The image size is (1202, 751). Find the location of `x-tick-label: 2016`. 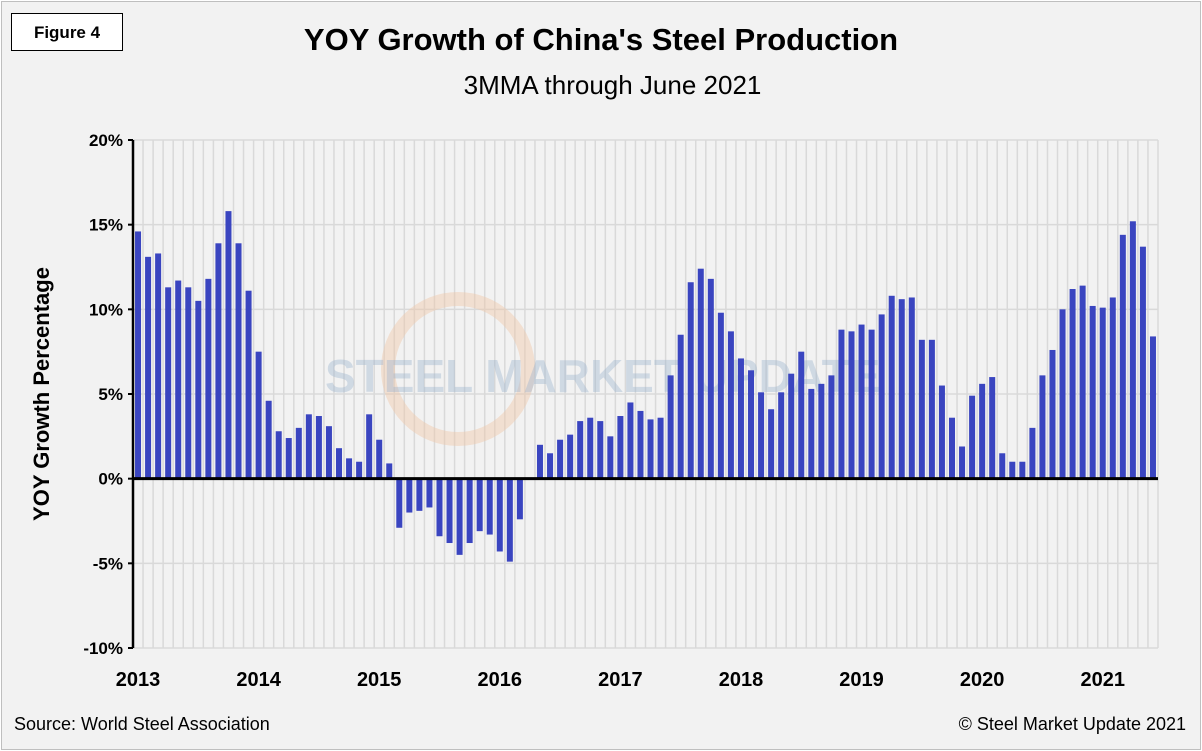

x-tick-label: 2016 is located at coordinates (500, 680).